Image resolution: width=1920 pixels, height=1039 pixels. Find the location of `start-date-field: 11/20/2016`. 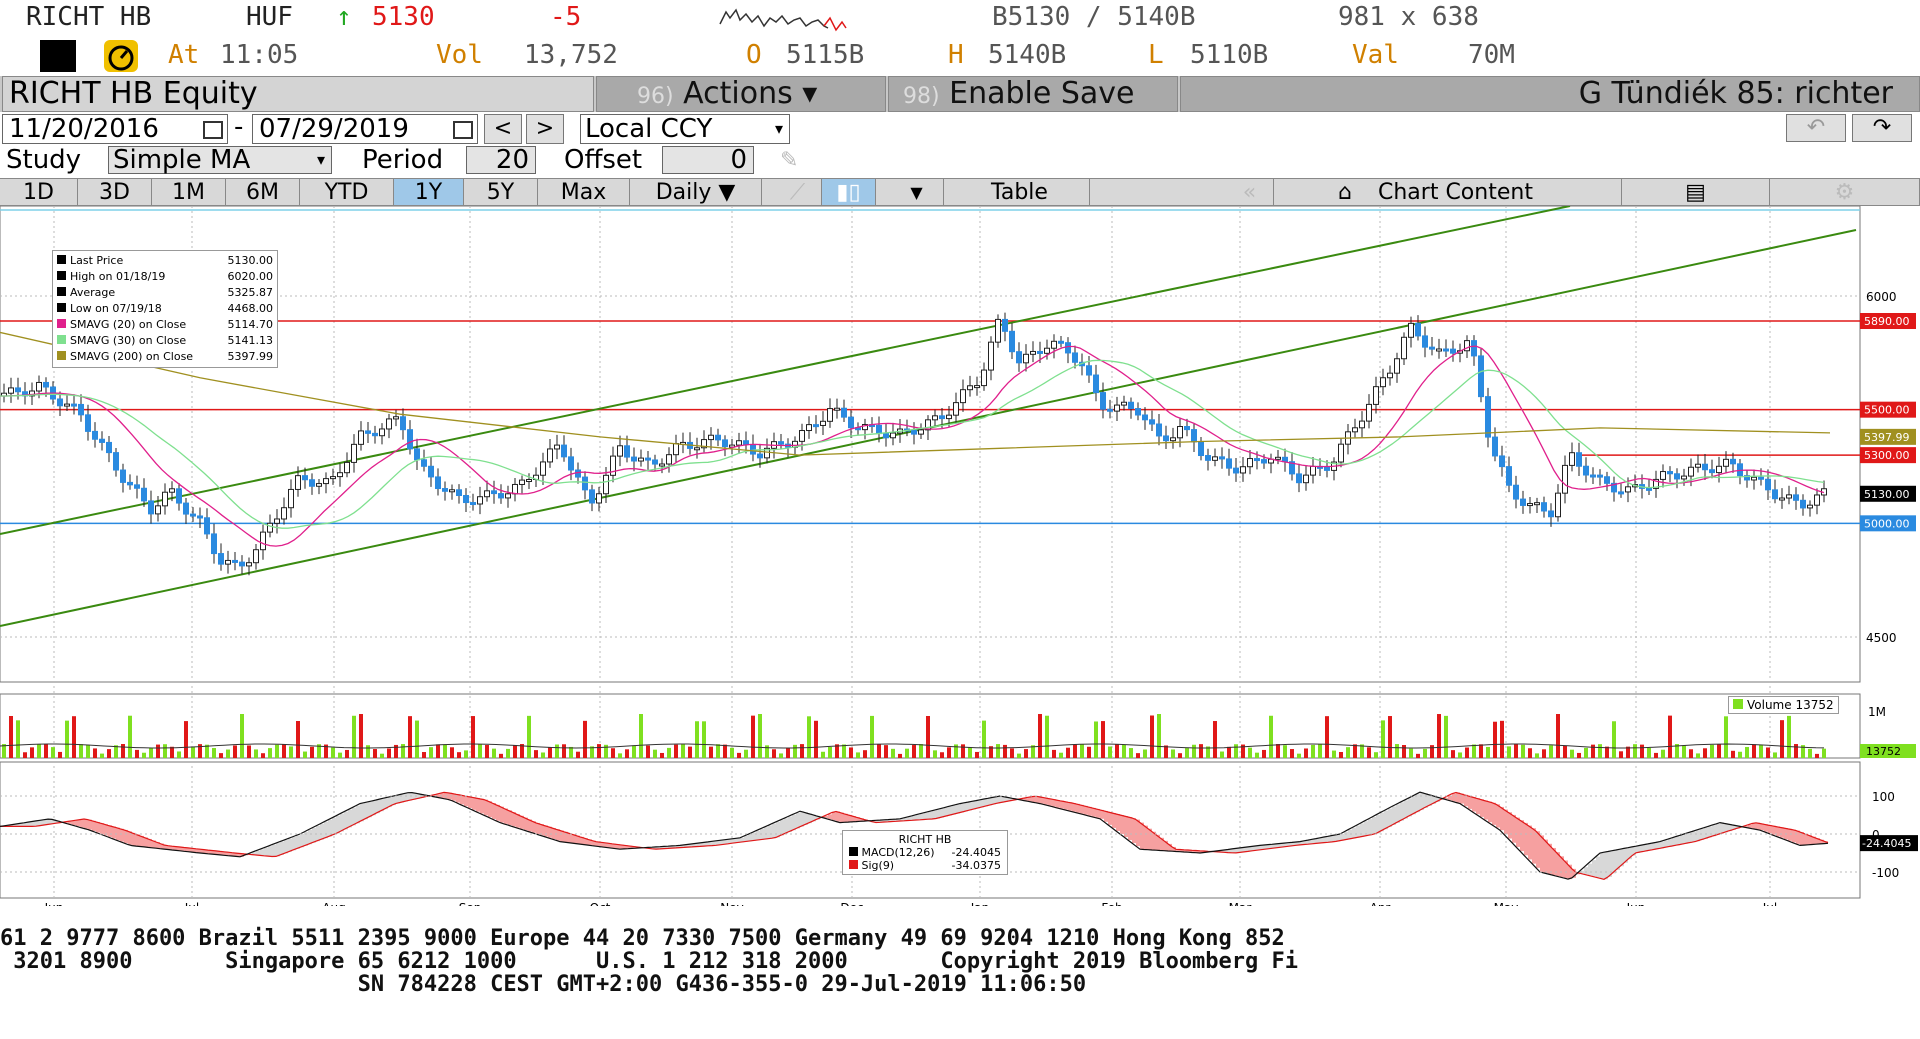

start-date-field: 11/20/2016 is located at coordinates (115, 129).